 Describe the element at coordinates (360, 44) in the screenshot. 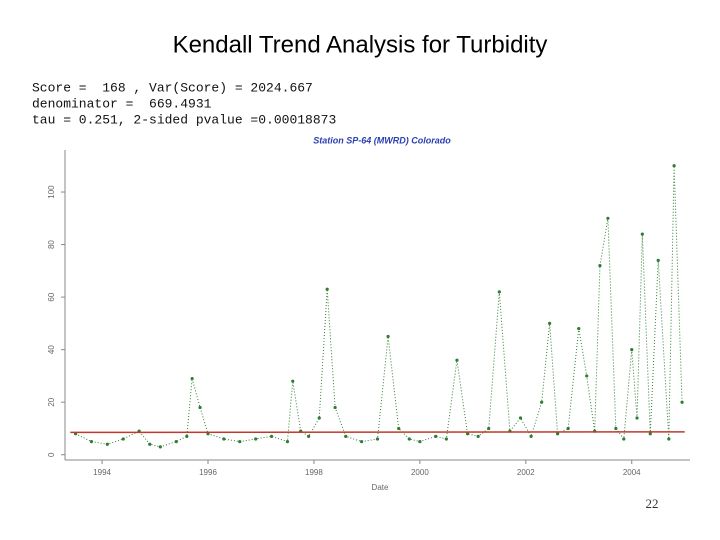

I see `slide-title: Kendall Trend Analysis for Turbidity` at that location.